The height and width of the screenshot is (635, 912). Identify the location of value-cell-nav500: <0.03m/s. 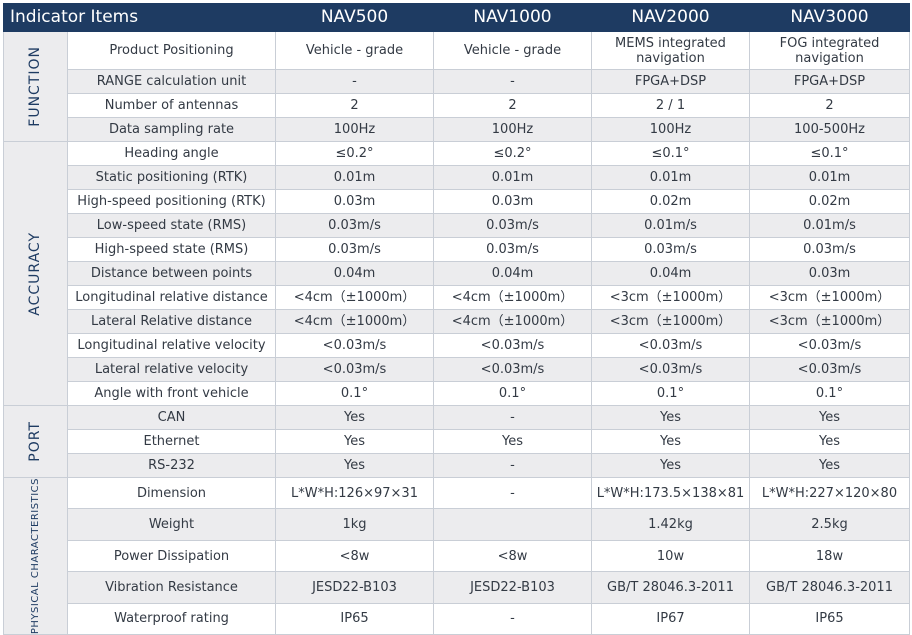
(354, 345).